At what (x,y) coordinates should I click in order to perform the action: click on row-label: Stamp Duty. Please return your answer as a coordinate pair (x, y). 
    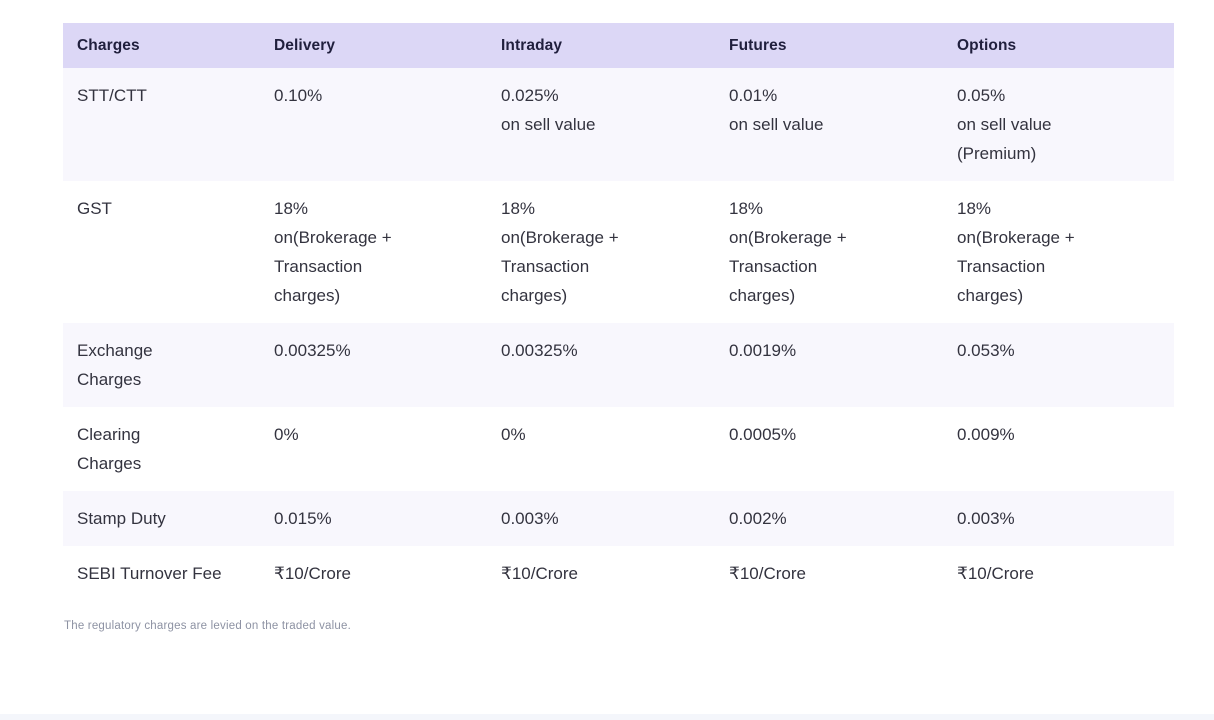
    Looking at the image, I should click on (121, 518).